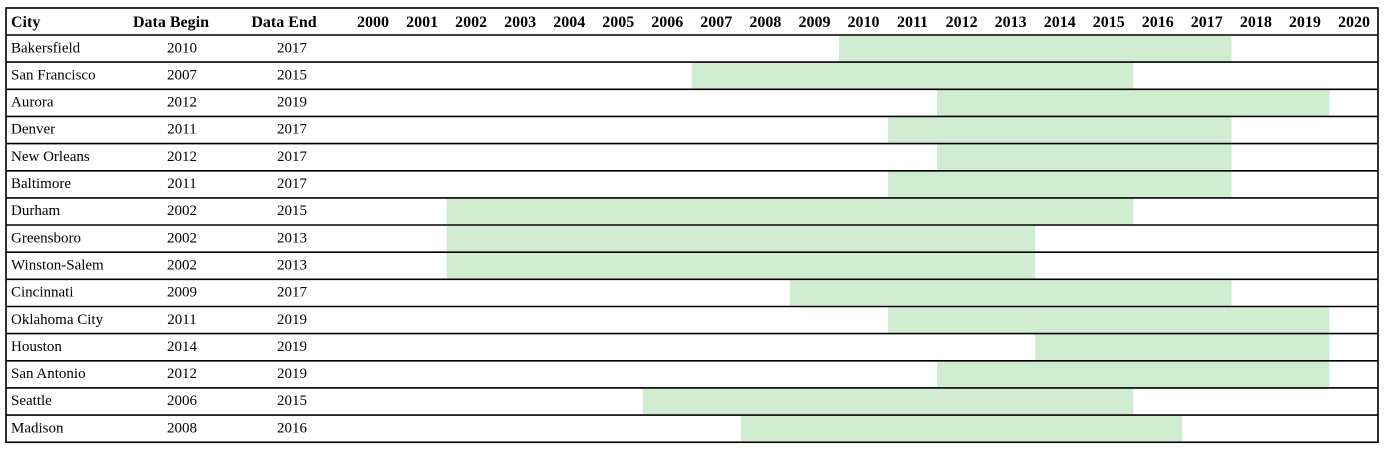  Describe the element at coordinates (962, 22) in the screenshot. I see `year-label-2012: 2012` at that location.